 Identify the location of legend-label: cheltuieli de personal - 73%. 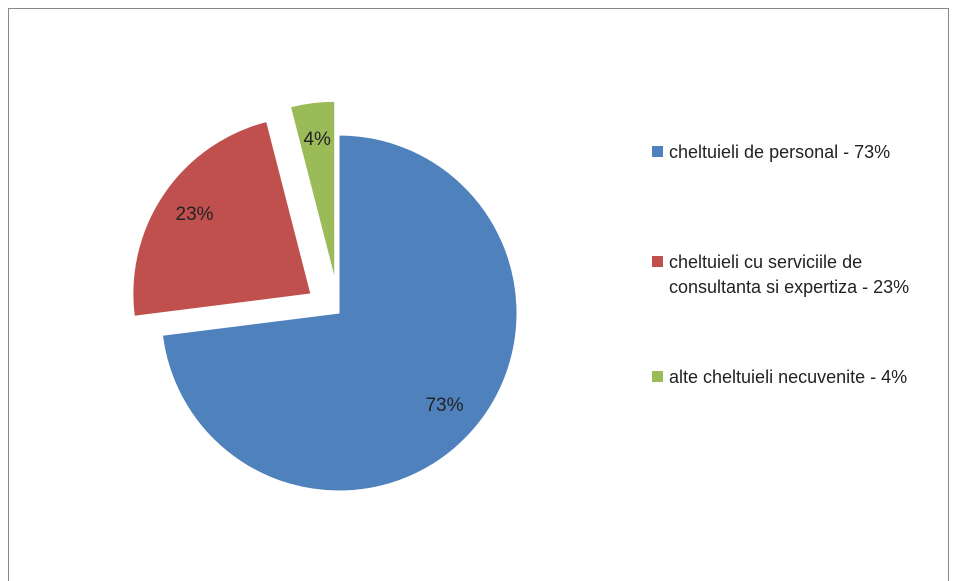
(780, 152).